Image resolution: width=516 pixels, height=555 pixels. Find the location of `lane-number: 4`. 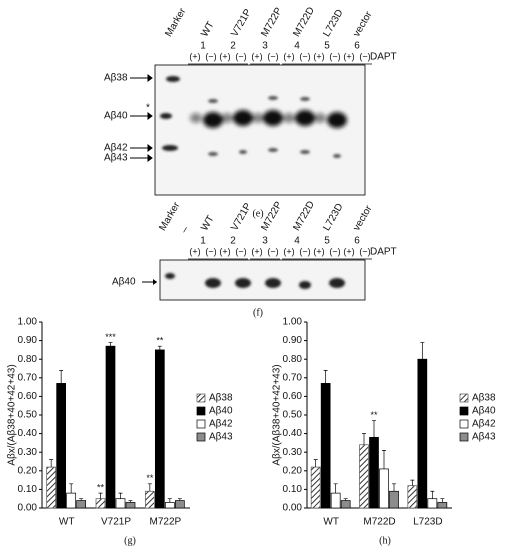

lane-number: 4 is located at coordinates (297, 46).